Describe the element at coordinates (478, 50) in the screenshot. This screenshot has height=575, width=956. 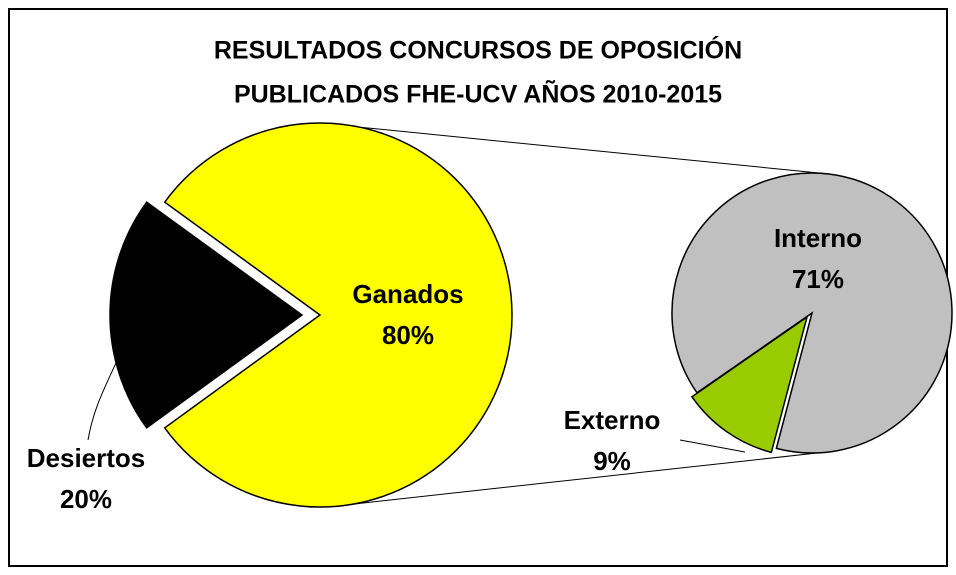
I see `chart-title: RESULTADOS CONCURSOS DE OPOSICIÓN` at that location.